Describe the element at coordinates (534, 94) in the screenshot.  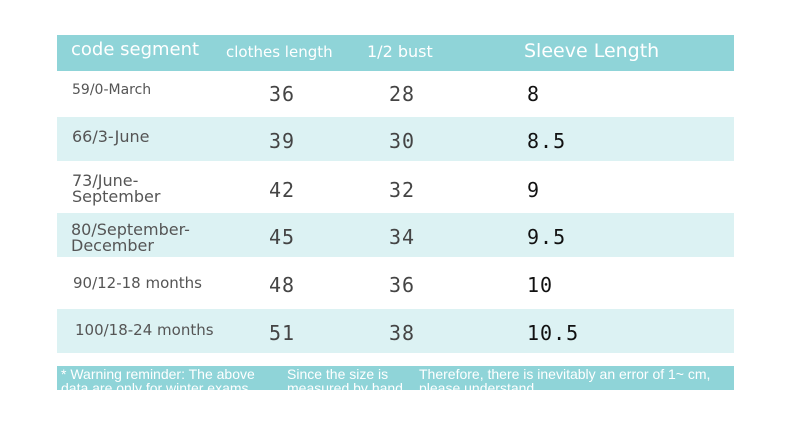
I see `row-sleeve: 8` at that location.